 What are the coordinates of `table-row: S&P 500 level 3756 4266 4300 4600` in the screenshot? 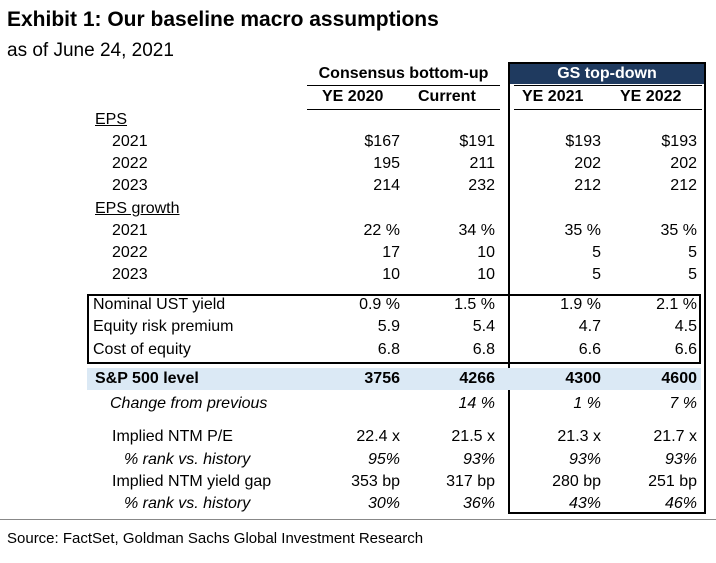 It's located at (358, 379).